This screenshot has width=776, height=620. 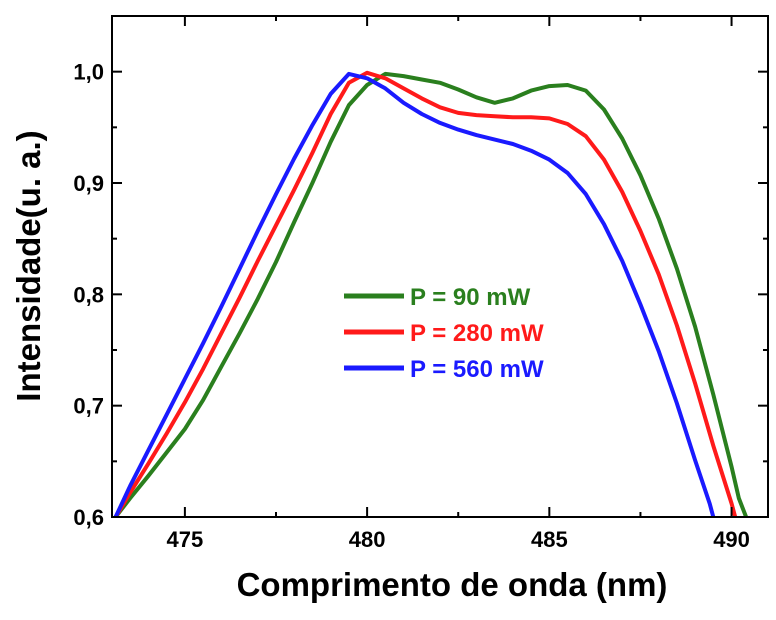 What do you see at coordinates (731, 539) in the screenshot?
I see `x-tick-label: 490` at bounding box center [731, 539].